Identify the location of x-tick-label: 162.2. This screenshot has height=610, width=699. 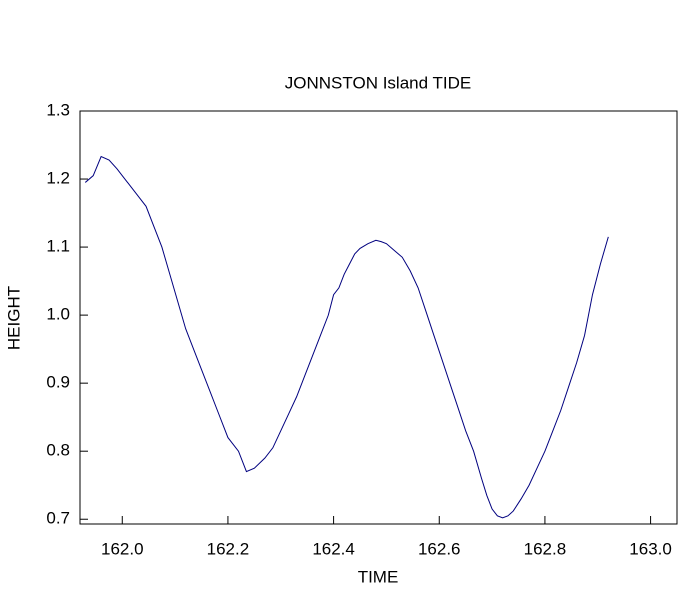
(228, 548).